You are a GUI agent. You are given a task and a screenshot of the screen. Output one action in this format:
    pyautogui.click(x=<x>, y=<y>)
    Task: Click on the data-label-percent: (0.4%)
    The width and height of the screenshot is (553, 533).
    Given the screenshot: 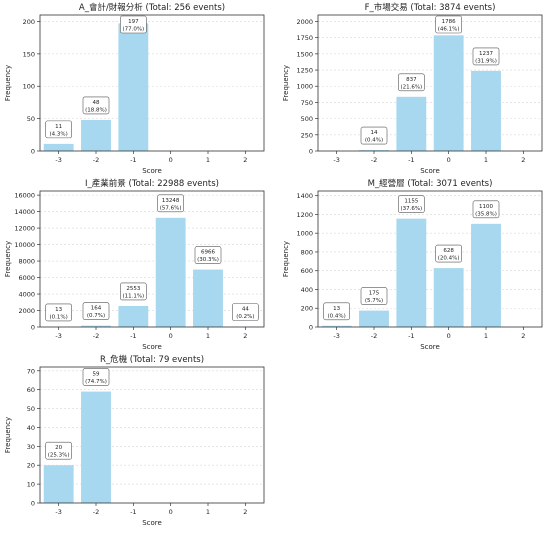 What is the action you would take?
    pyautogui.click(x=374, y=141)
    